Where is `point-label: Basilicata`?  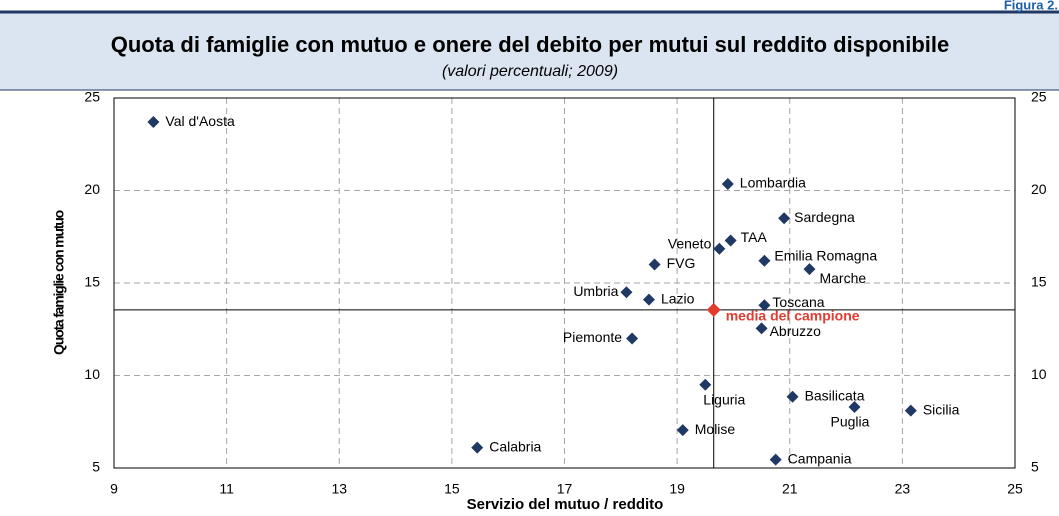
point-label: Basilicata is located at coordinates (835, 395).